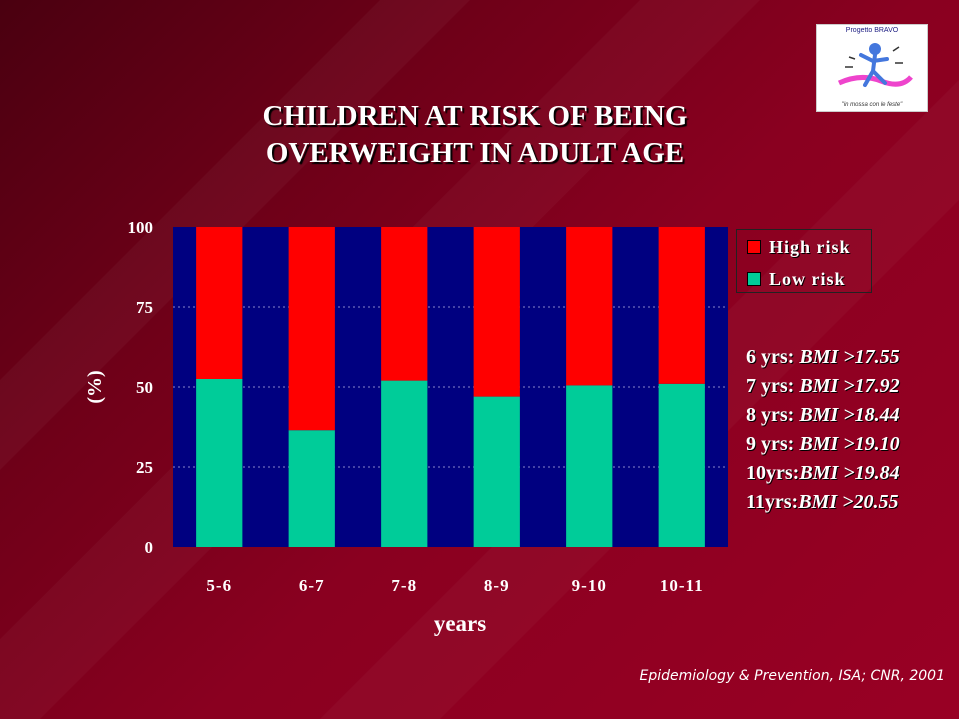 The height and width of the screenshot is (719, 959). Describe the element at coordinates (754, 279) in the screenshot. I see `legend-swatch-low-risk` at that location.